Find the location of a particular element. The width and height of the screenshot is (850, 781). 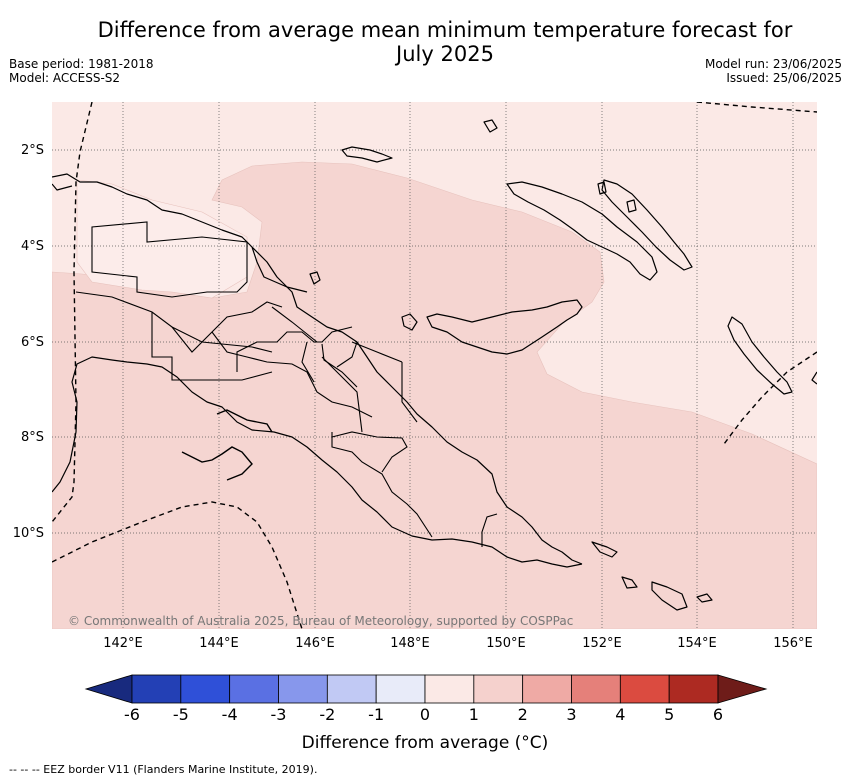

lat-label-2s: 2°S is located at coordinates (32, 150).